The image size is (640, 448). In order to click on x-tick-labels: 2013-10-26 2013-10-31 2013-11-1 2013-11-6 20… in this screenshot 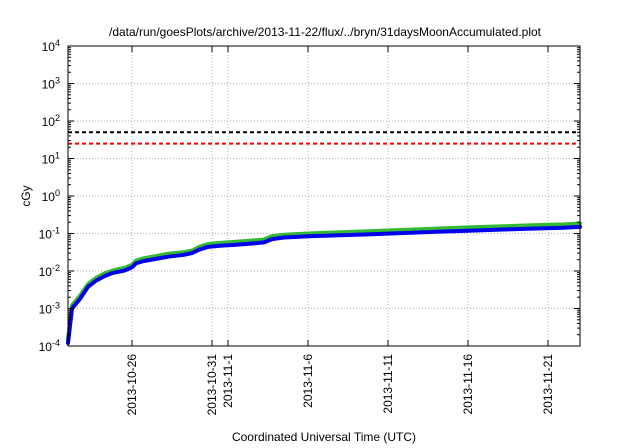, I will do `click(340, 385)`.